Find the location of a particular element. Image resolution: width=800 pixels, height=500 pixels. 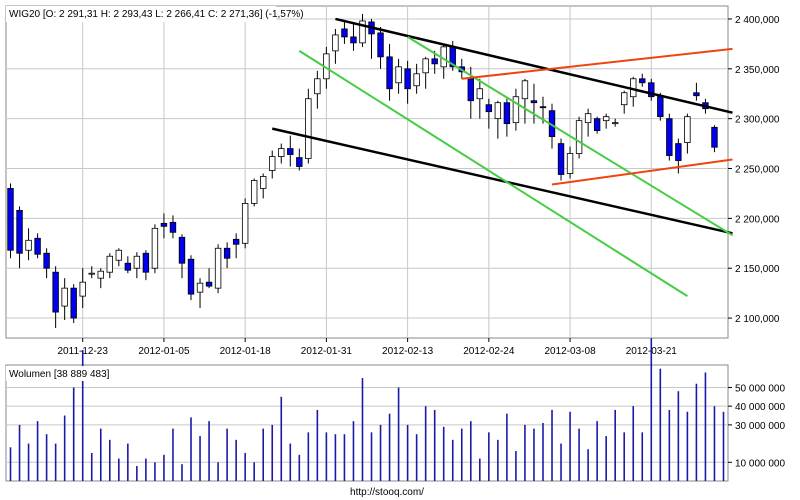

price-y-tick-label: 2 300,000 is located at coordinates (757, 120).